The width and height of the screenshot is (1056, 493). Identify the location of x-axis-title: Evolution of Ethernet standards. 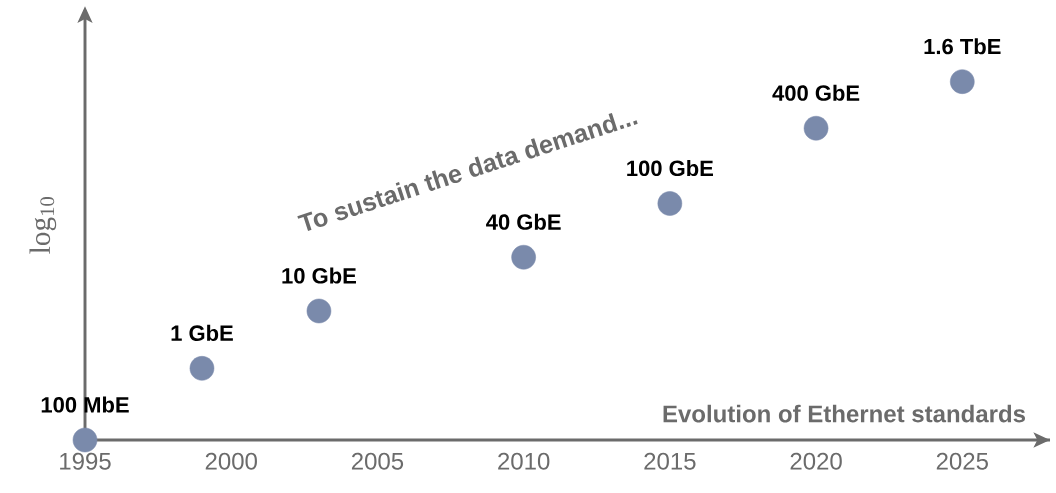
(844, 413).